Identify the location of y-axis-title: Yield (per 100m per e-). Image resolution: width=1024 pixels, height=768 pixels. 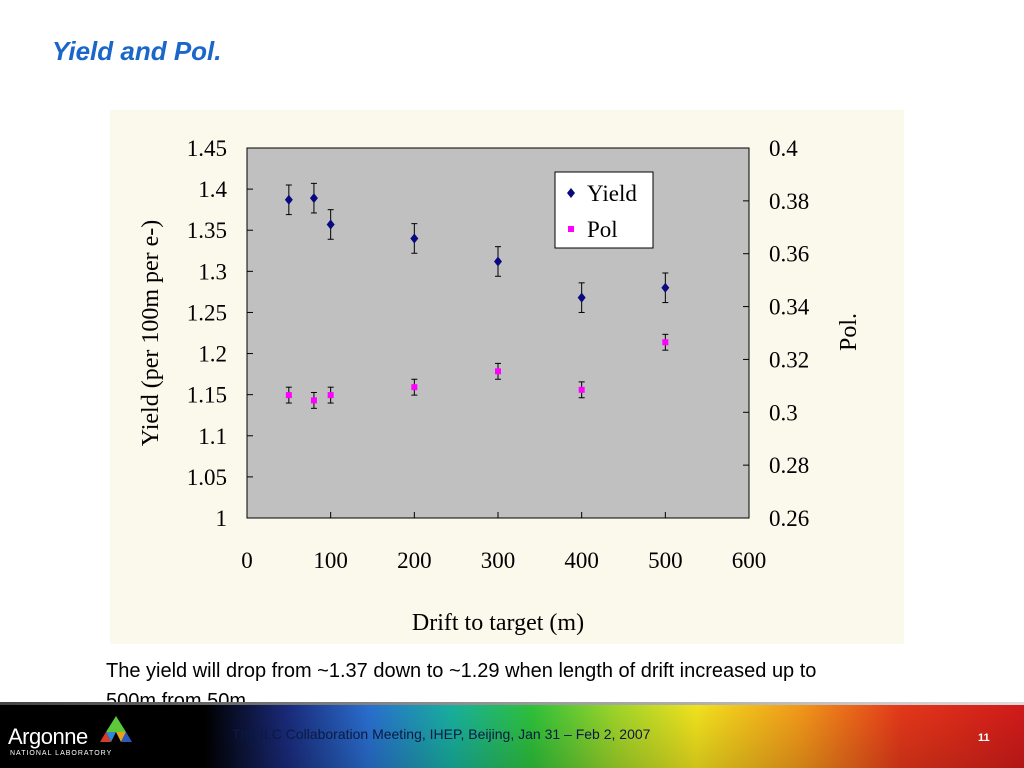
(151, 333).